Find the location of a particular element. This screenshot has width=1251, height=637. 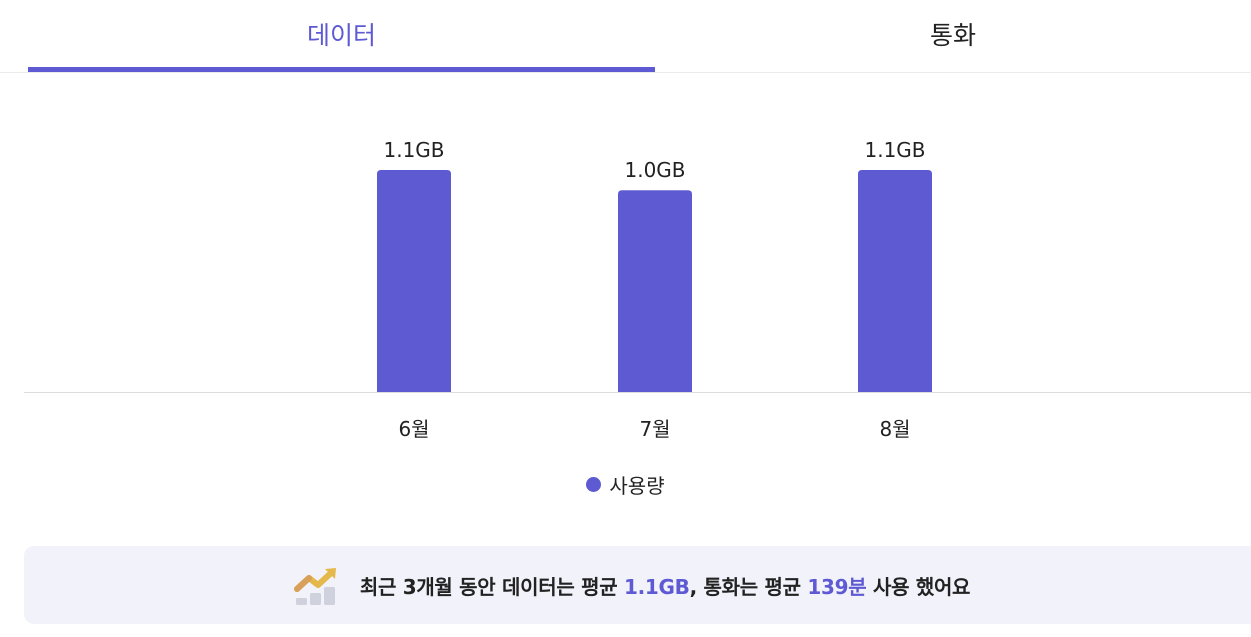

tab-call: 통화 is located at coordinates (953, 36).